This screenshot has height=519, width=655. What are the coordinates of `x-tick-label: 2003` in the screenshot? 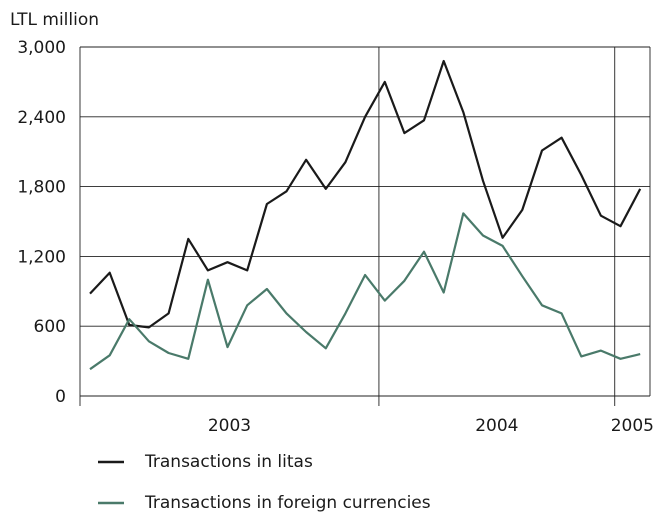 It's located at (229, 426).